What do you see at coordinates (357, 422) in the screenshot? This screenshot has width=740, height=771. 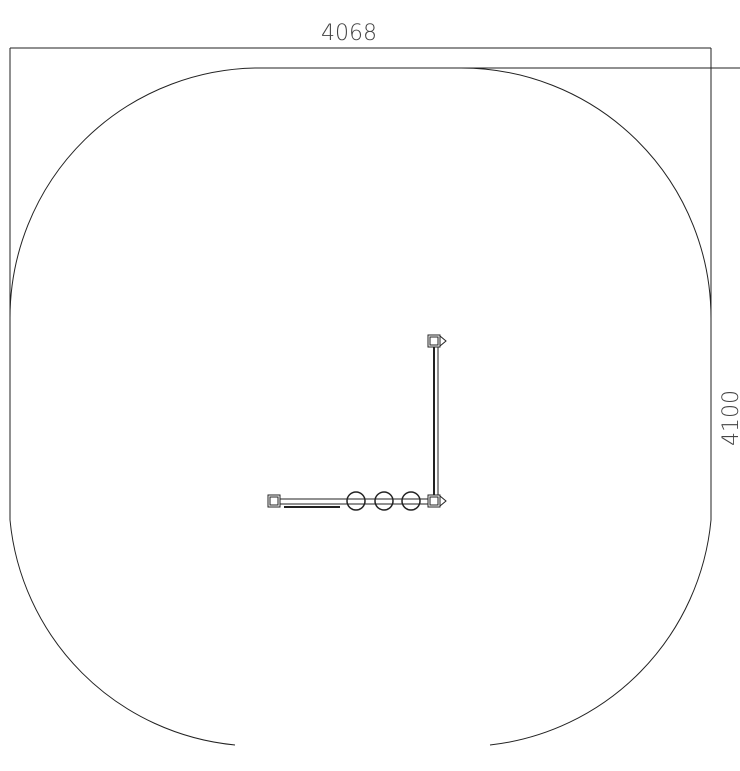 I see `equipment` at bounding box center [357, 422].